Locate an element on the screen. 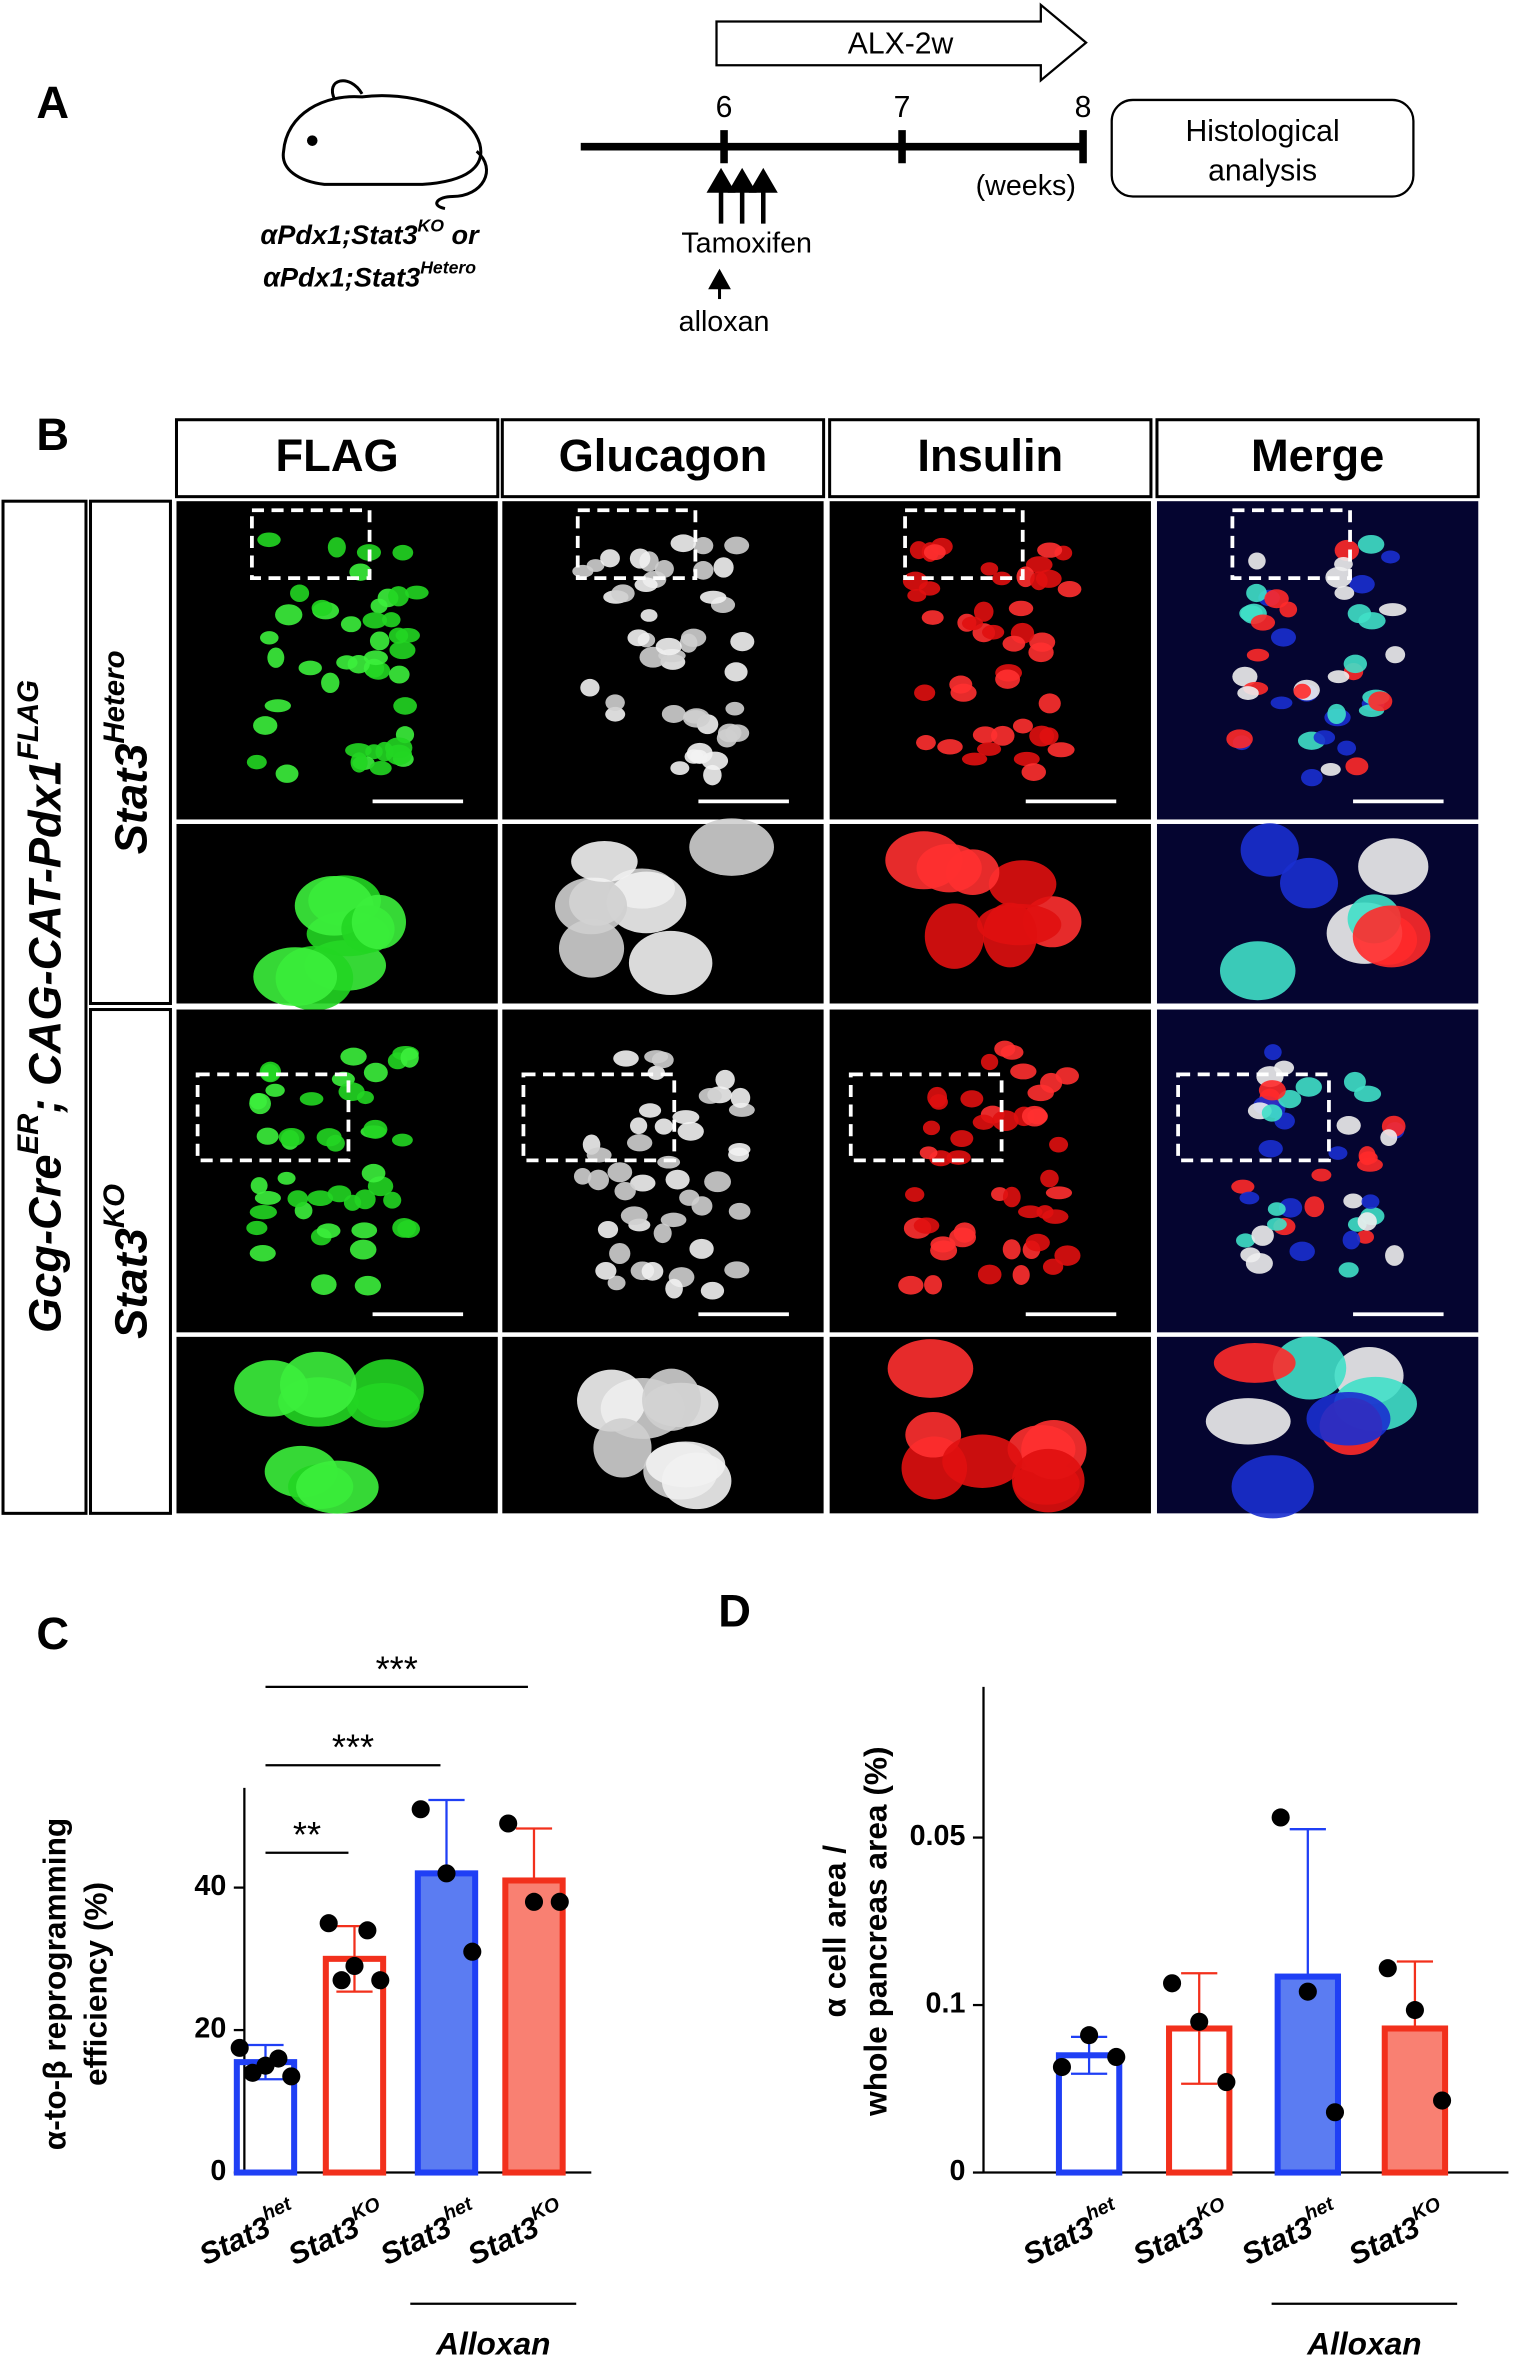 The width and height of the screenshot is (1519, 2366). column-header: Merge is located at coordinates (1317, 455).